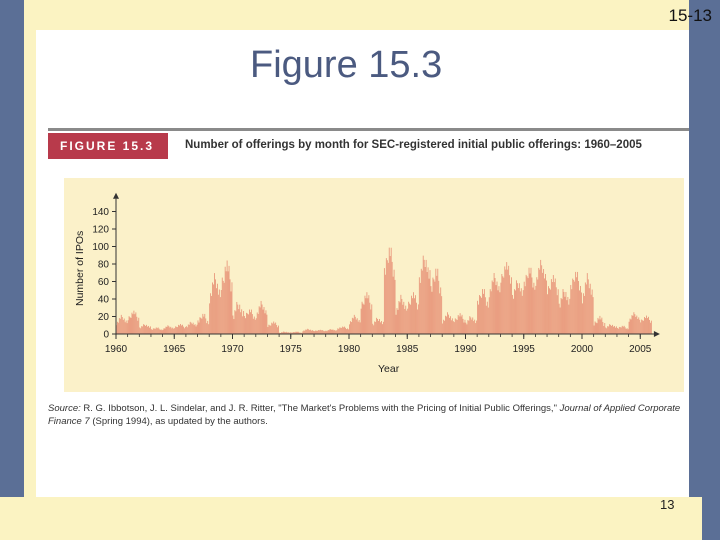  What do you see at coordinates (174, 349) in the screenshot?
I see `x-tick-label: 1965` at bounding box center [174, 349].